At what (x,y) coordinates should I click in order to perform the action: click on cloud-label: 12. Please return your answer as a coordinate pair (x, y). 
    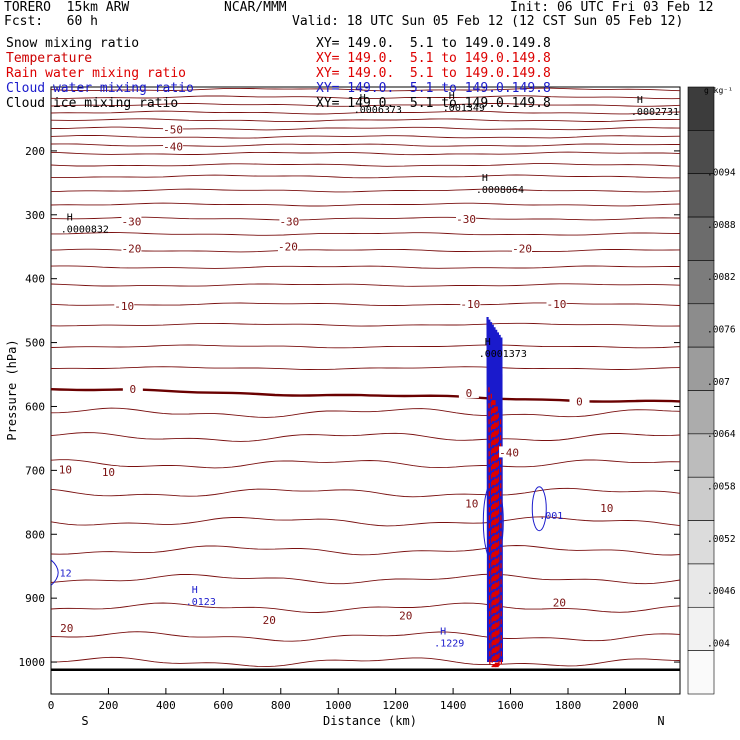
    Looking at the image, I should click on (66, 573).